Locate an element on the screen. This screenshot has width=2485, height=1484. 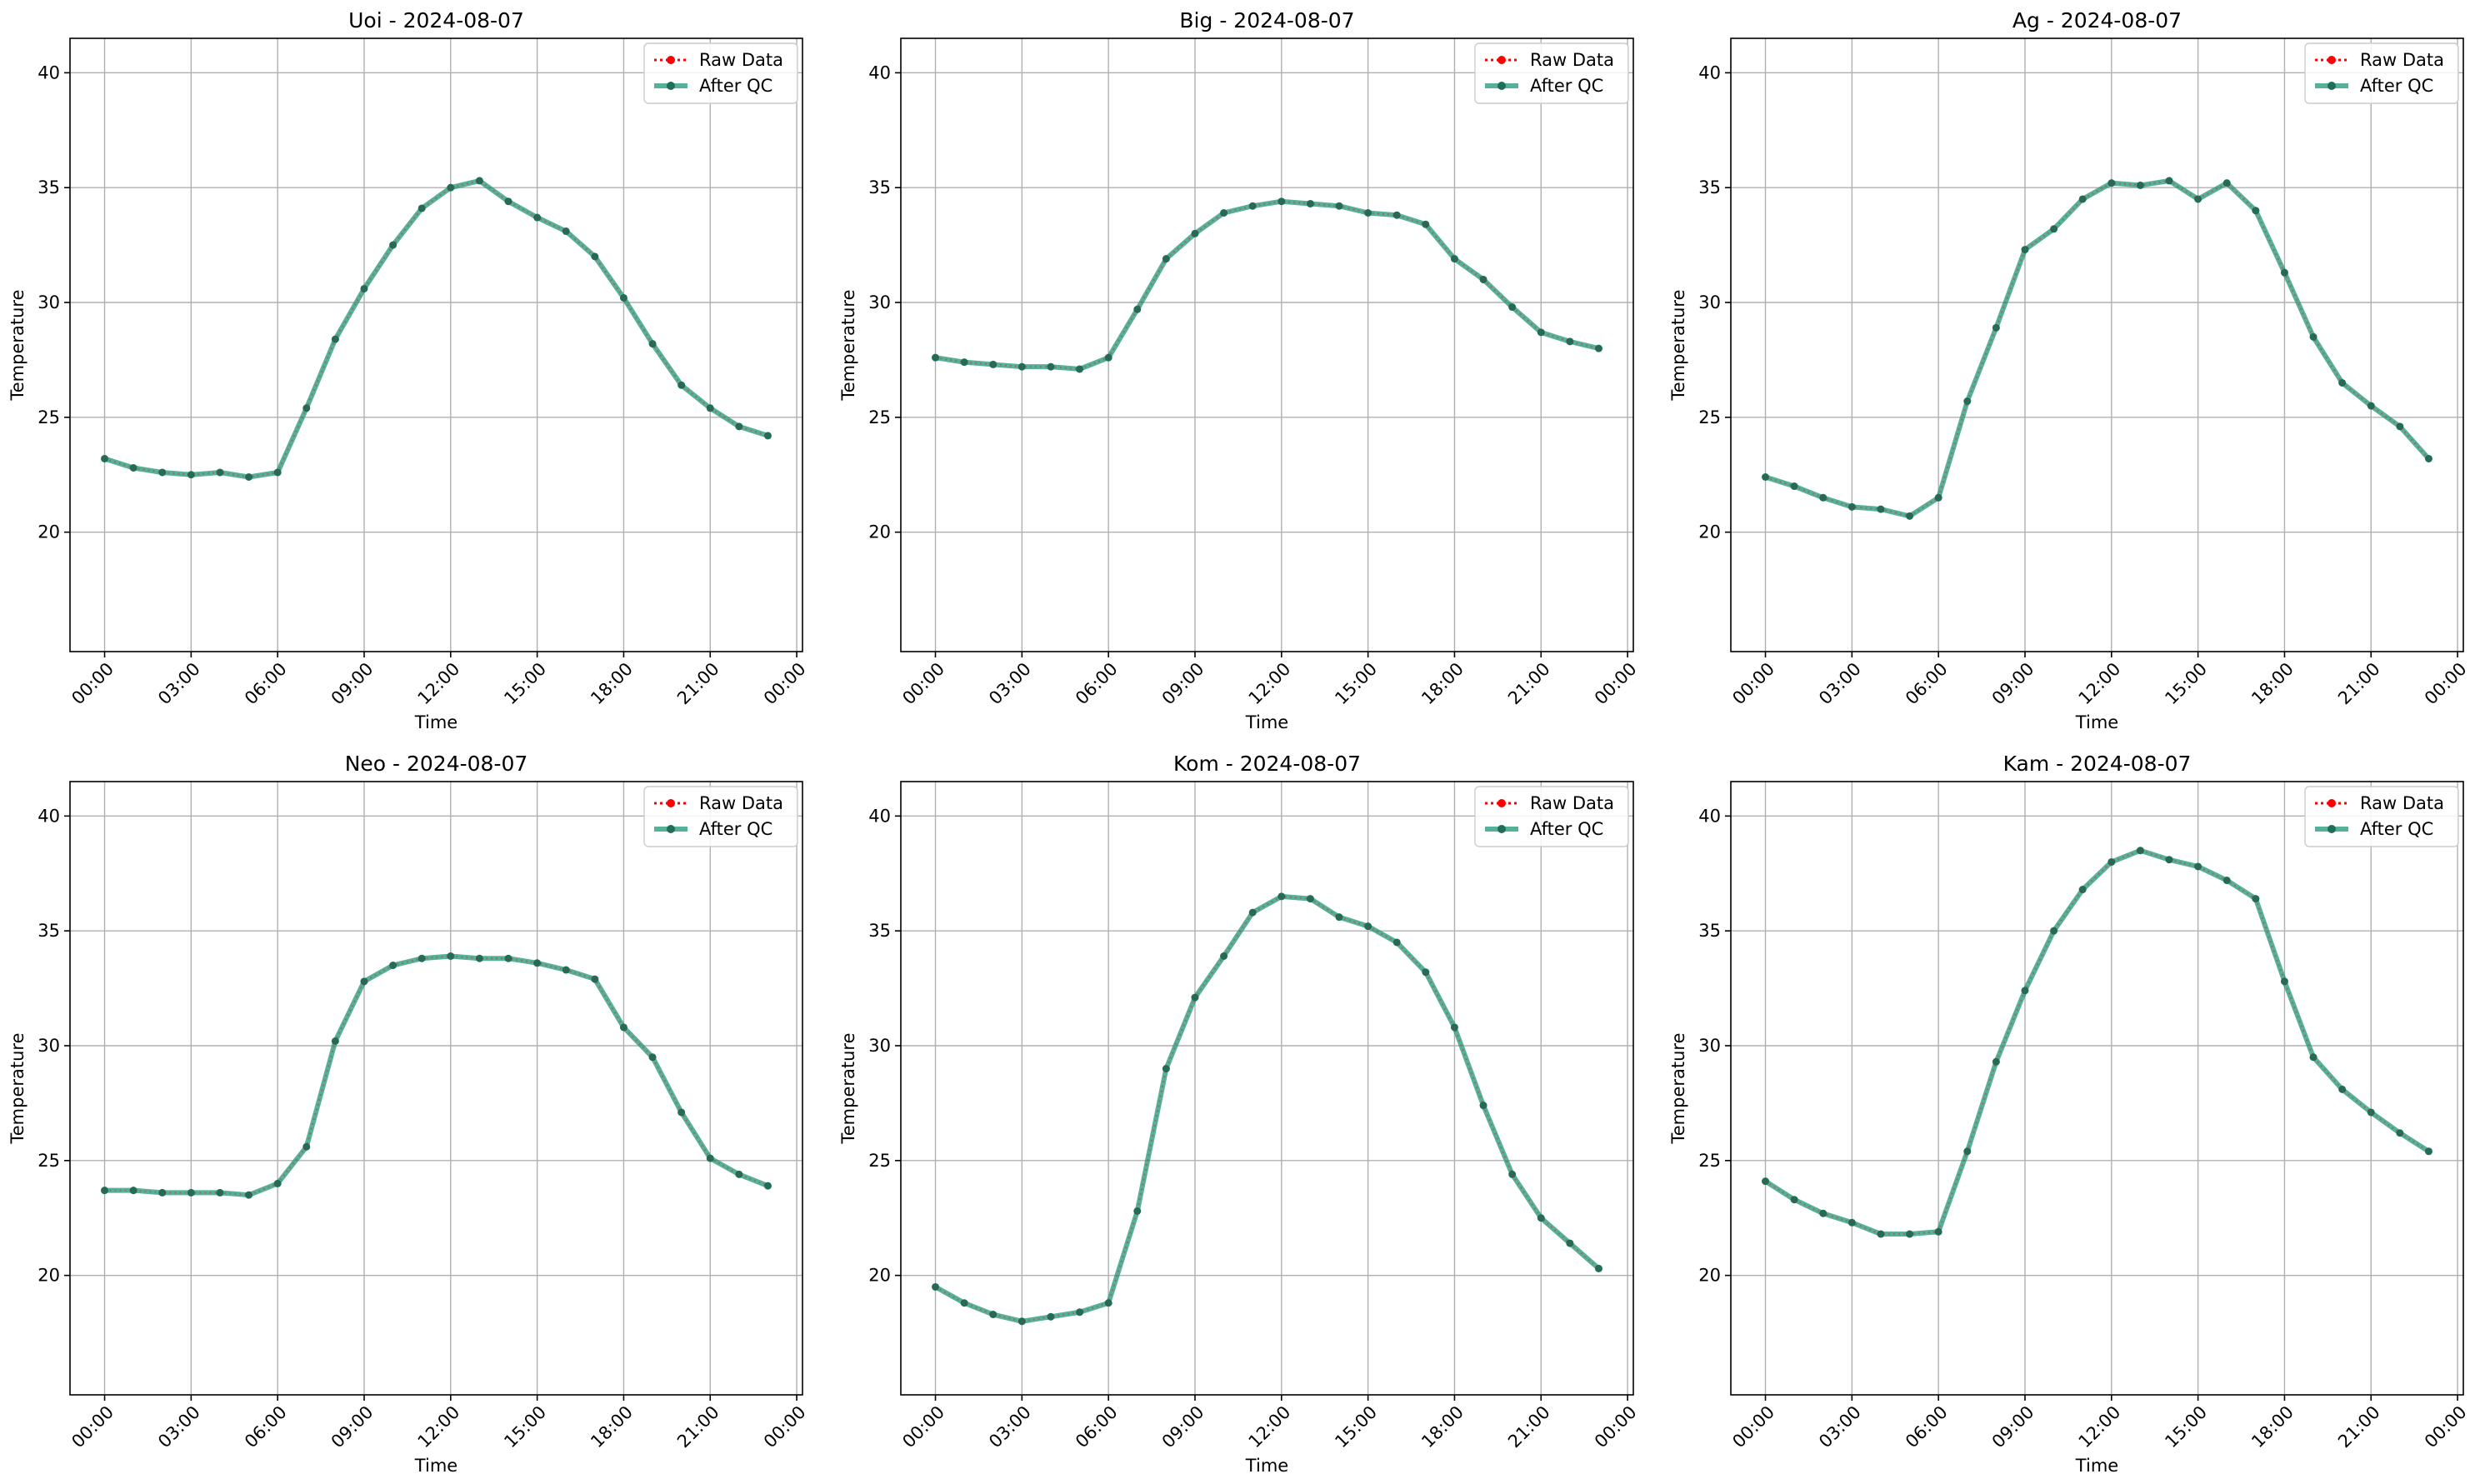
chart-title: Big - 2024-08-07 is located at coordinates (1266, 20).